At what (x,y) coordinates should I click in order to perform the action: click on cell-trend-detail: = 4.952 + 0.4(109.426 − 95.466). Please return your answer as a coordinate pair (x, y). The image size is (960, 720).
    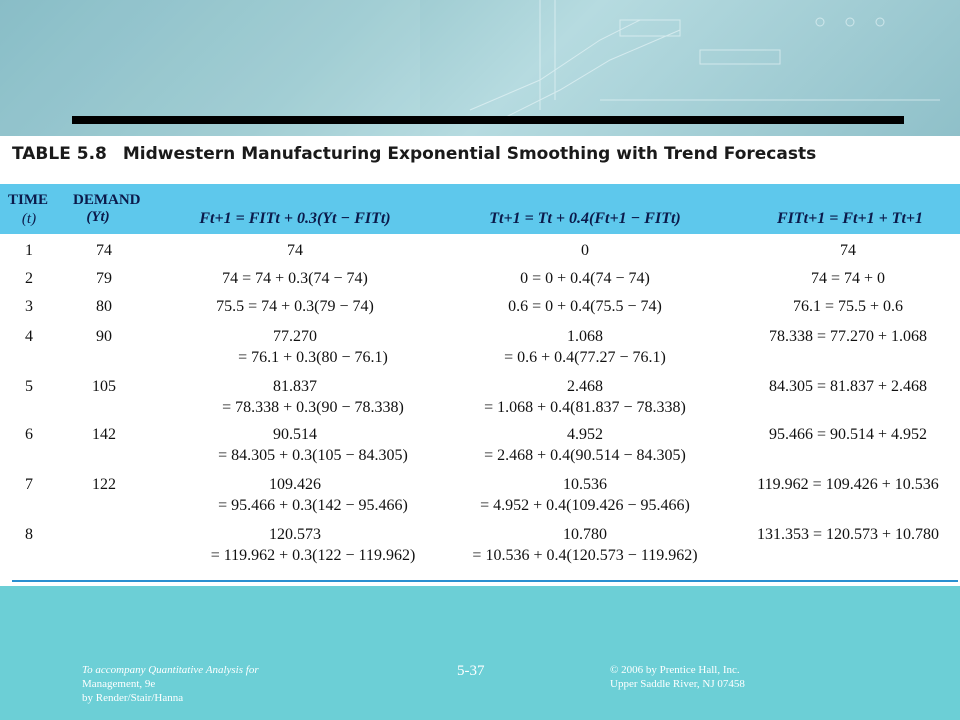
    Looking at the image, I should click on (585, 505).